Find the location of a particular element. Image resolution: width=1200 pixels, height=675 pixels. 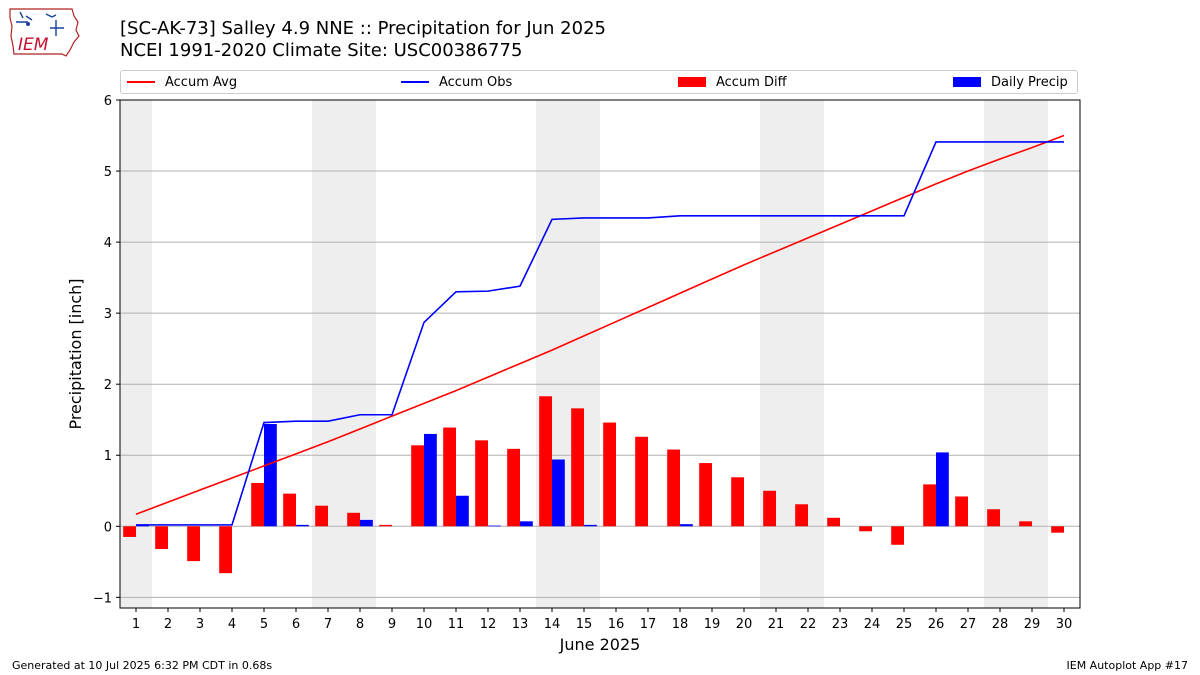

x-tick-label: 11 is located at coordinates (456, 624).